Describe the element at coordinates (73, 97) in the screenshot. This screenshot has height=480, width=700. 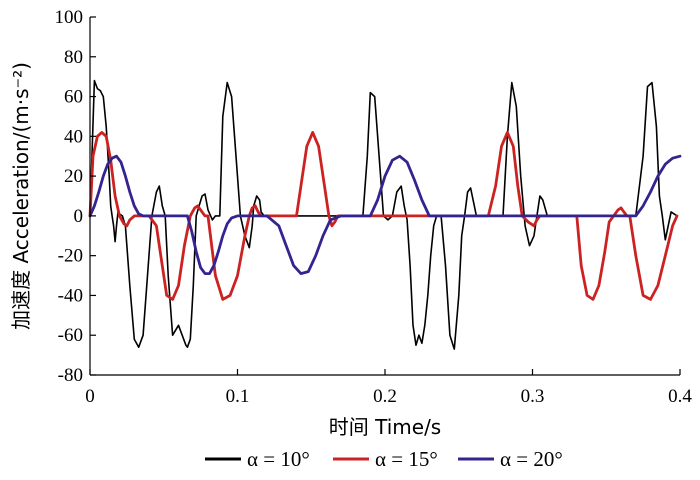
I see `y-tick-label: 60` at that location.